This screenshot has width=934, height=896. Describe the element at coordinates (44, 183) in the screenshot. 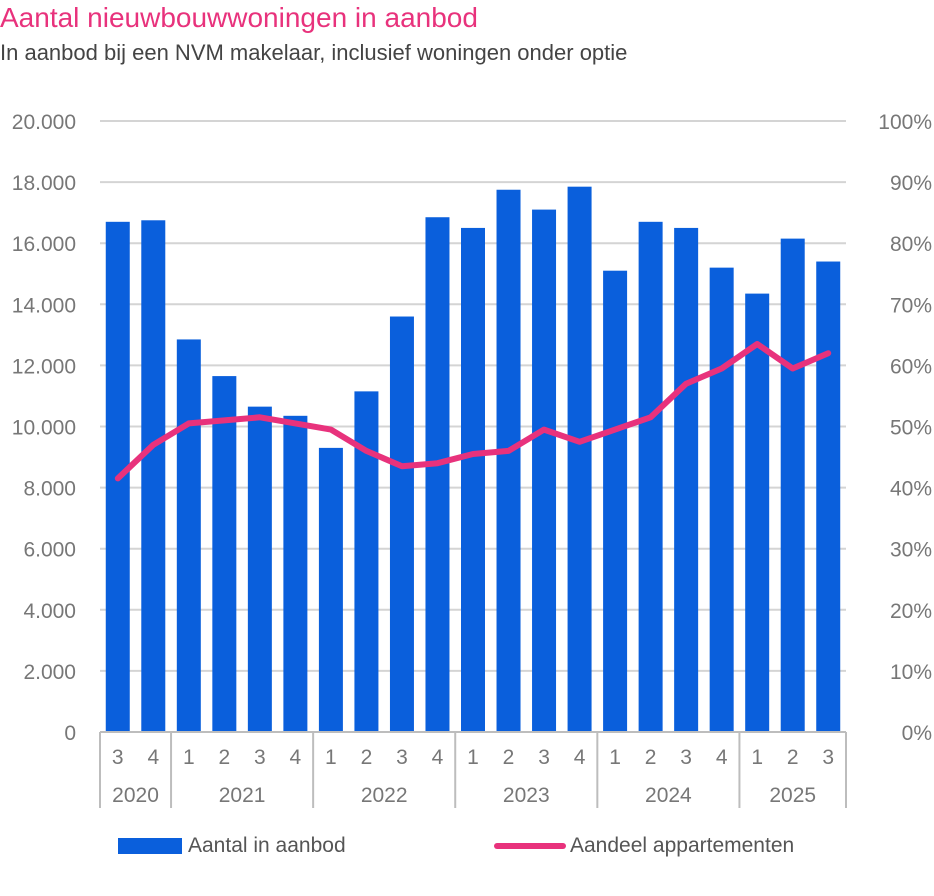

I see `left-tick-label: 18.000` at that location.